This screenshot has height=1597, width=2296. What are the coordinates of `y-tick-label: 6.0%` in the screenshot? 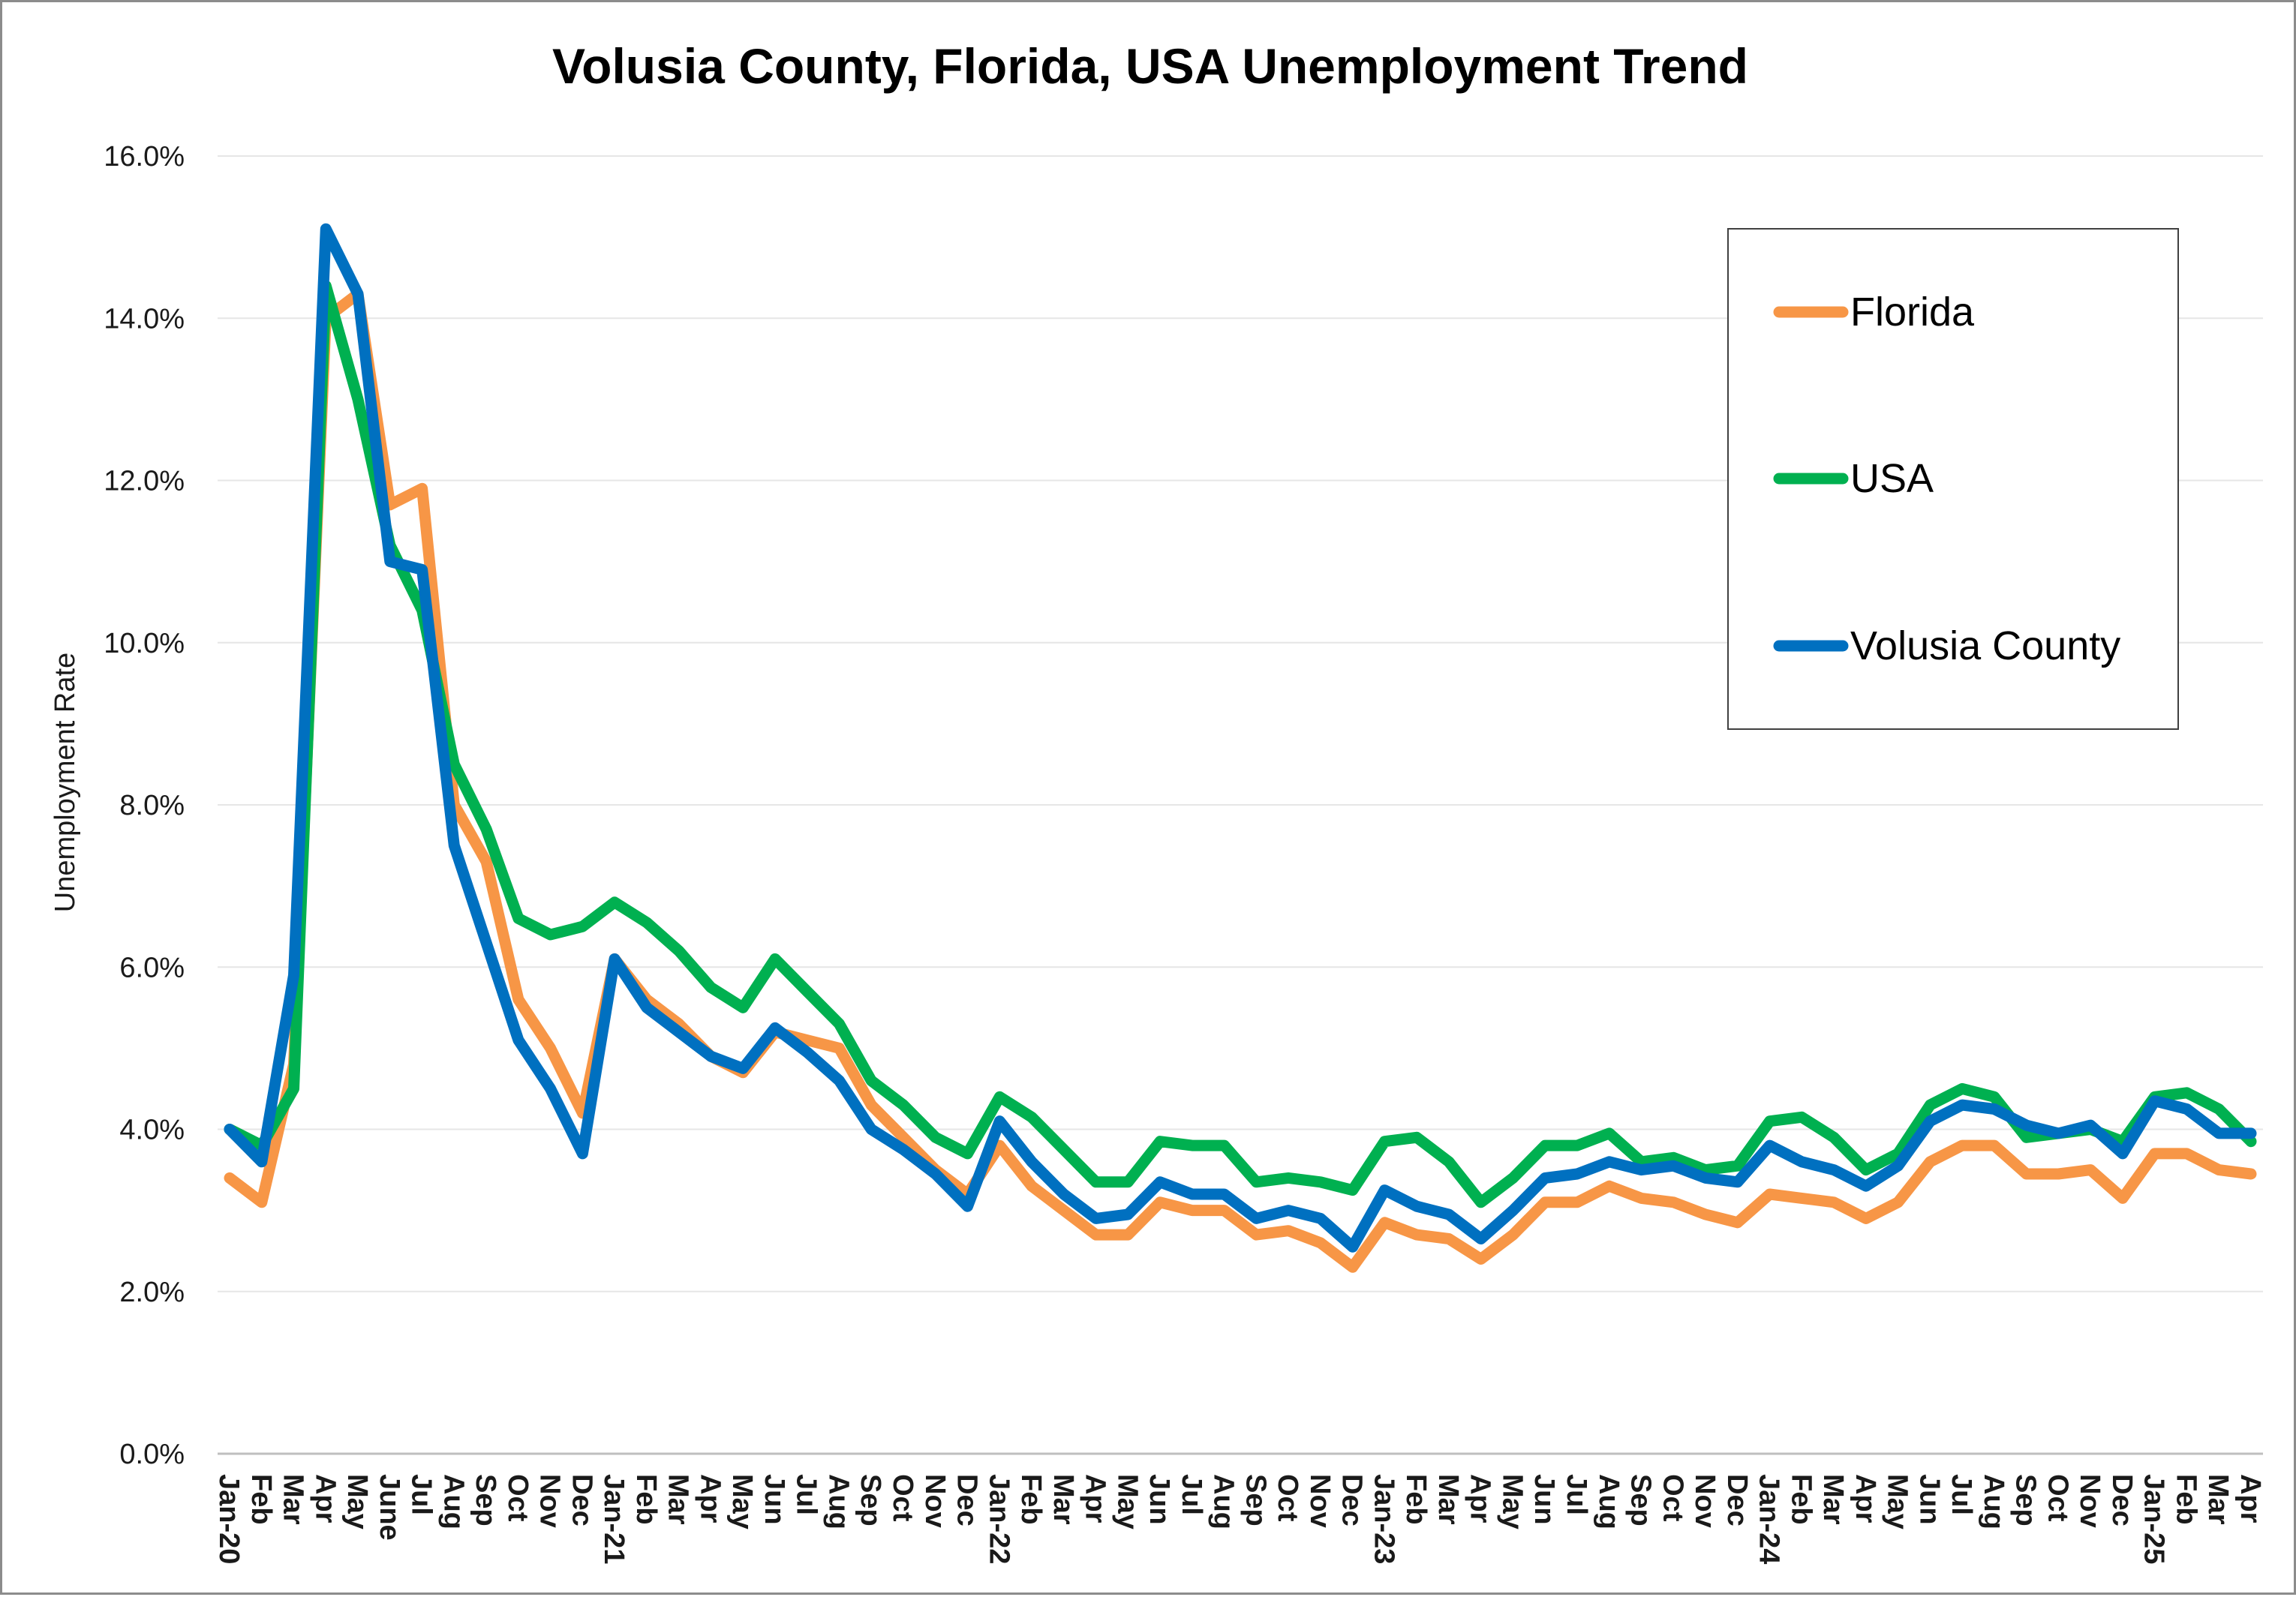 It's located at (152, 967).